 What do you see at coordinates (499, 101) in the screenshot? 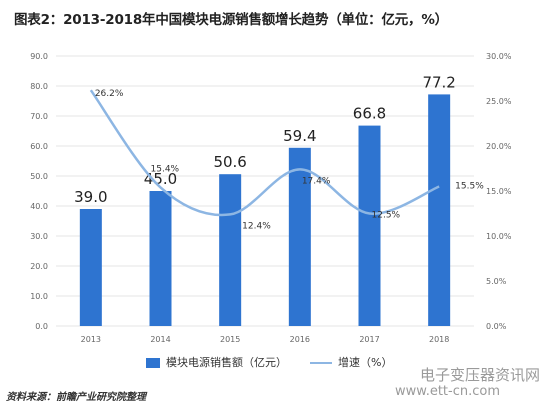
I see `y-right-tick-label: 25.0%` at bounding box center [499, 101].